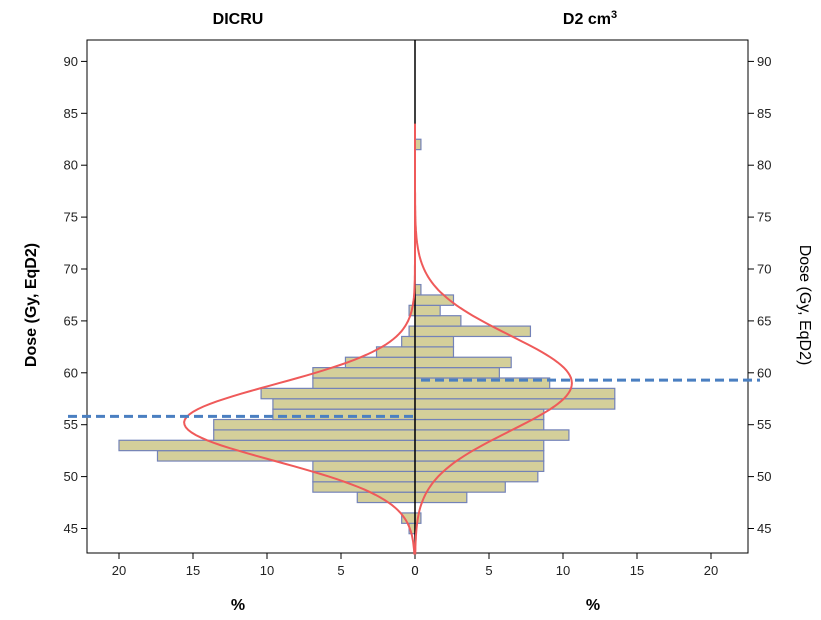  What do you see at coordinates (71, 113) in the screenshot?
I see `y-tick-label-left: 85` at bounding box center [71, 113].